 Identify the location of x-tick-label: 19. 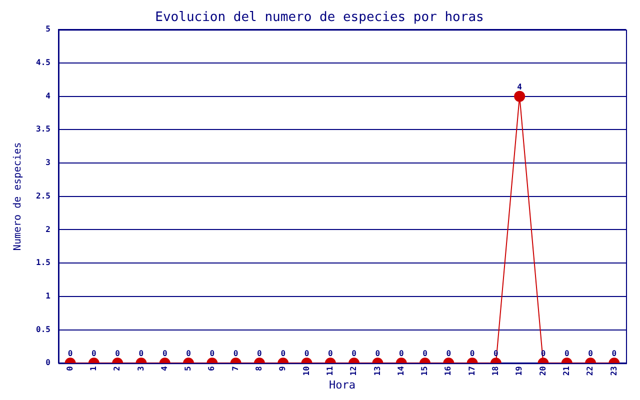
(519, 371).